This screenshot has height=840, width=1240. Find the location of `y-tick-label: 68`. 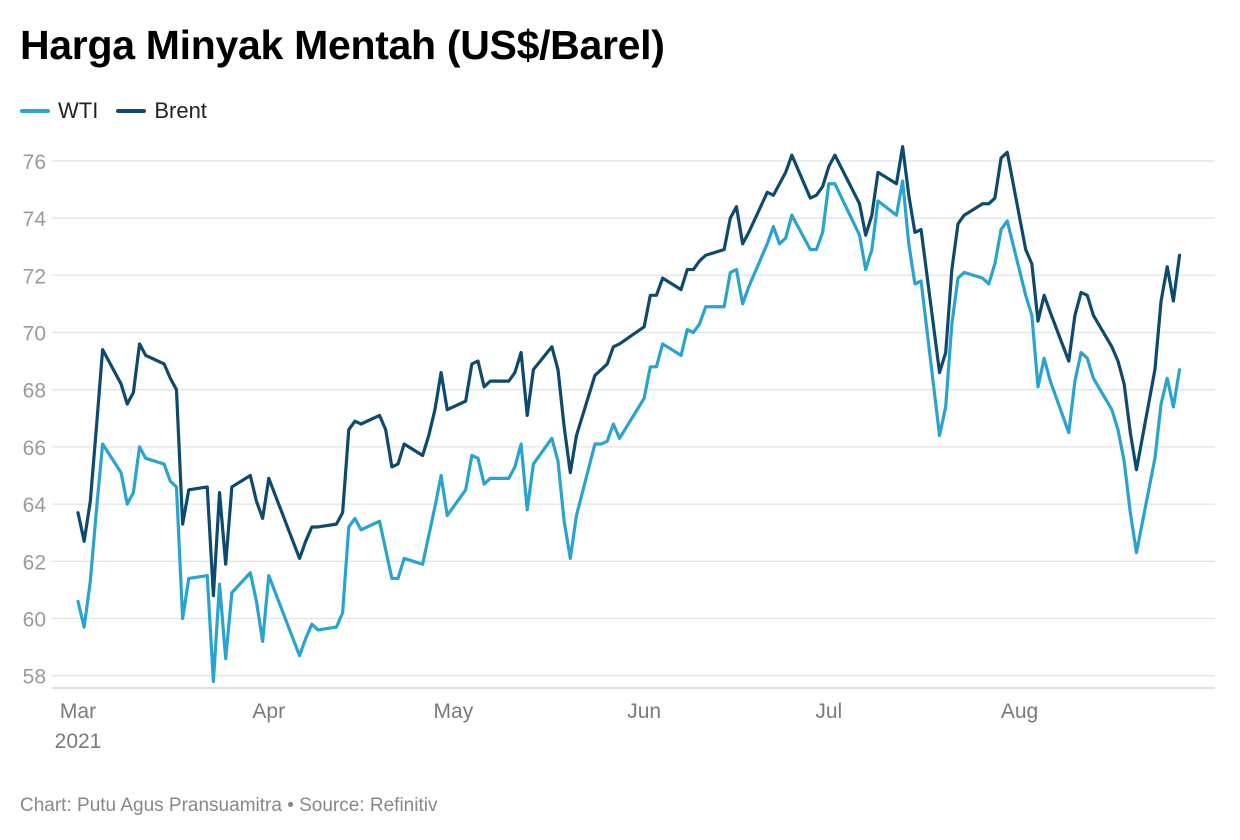

y-tick-label: 68 is located at coordinates (34, 391).